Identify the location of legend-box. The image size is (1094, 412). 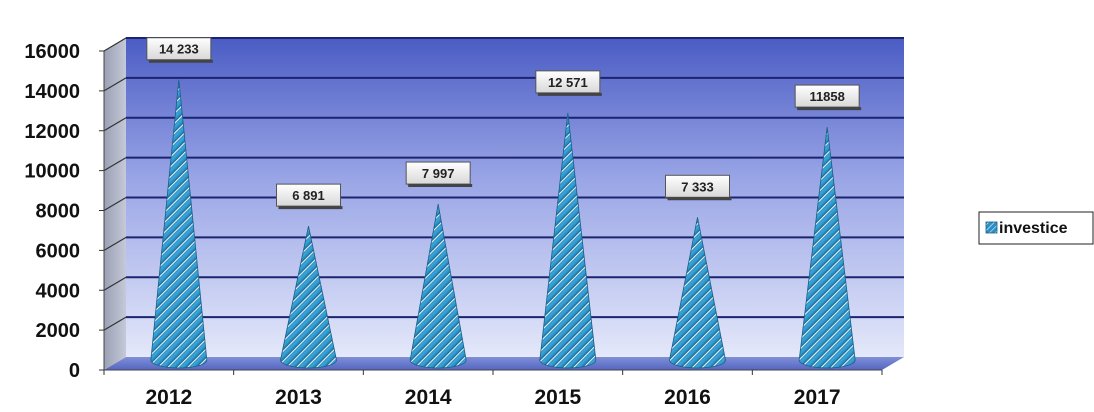
(1036, 228).